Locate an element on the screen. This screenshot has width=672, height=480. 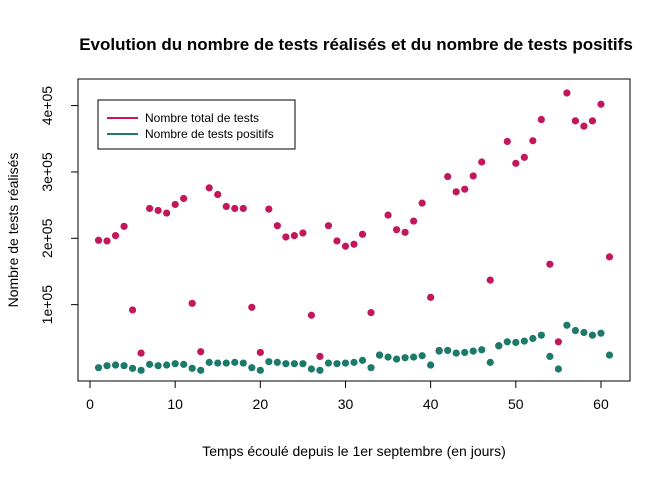
legend-label-positifs: Nombre de tests positifs is located at coordinates (209, 134).